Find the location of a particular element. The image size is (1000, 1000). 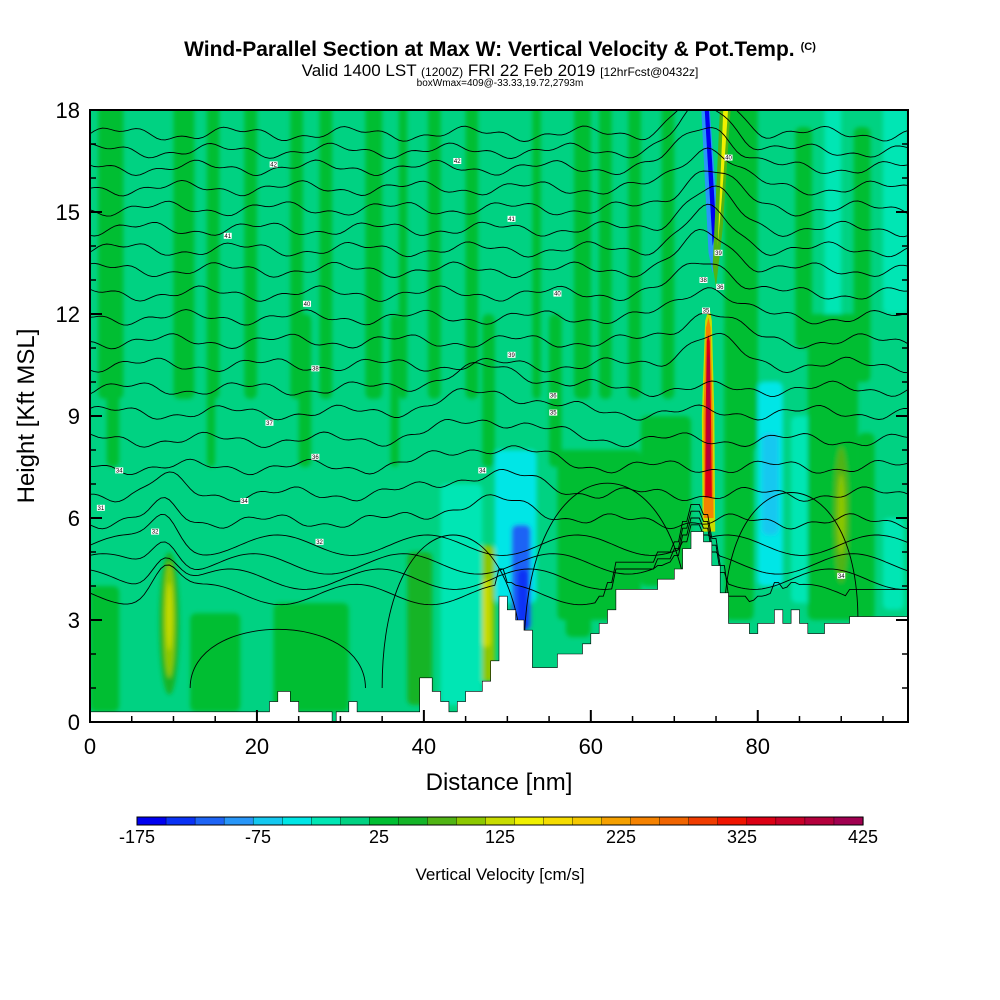

contour-label-text: 35 is located at coordinates (706, 312).